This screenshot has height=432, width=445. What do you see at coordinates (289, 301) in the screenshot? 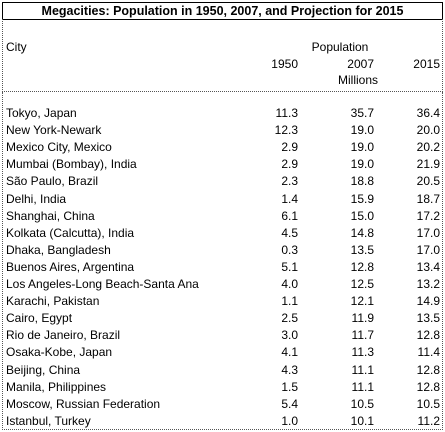
I see `value-cell: 1.1` at bounding box center [289, 301].